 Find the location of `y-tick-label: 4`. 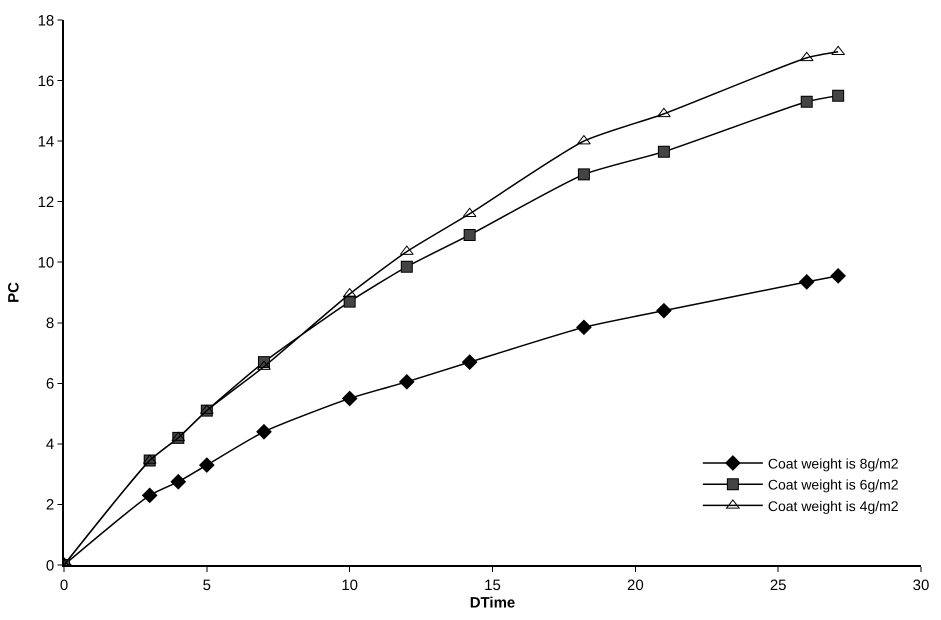

y-tick-label: 4 is located at coordinates (50, 445).